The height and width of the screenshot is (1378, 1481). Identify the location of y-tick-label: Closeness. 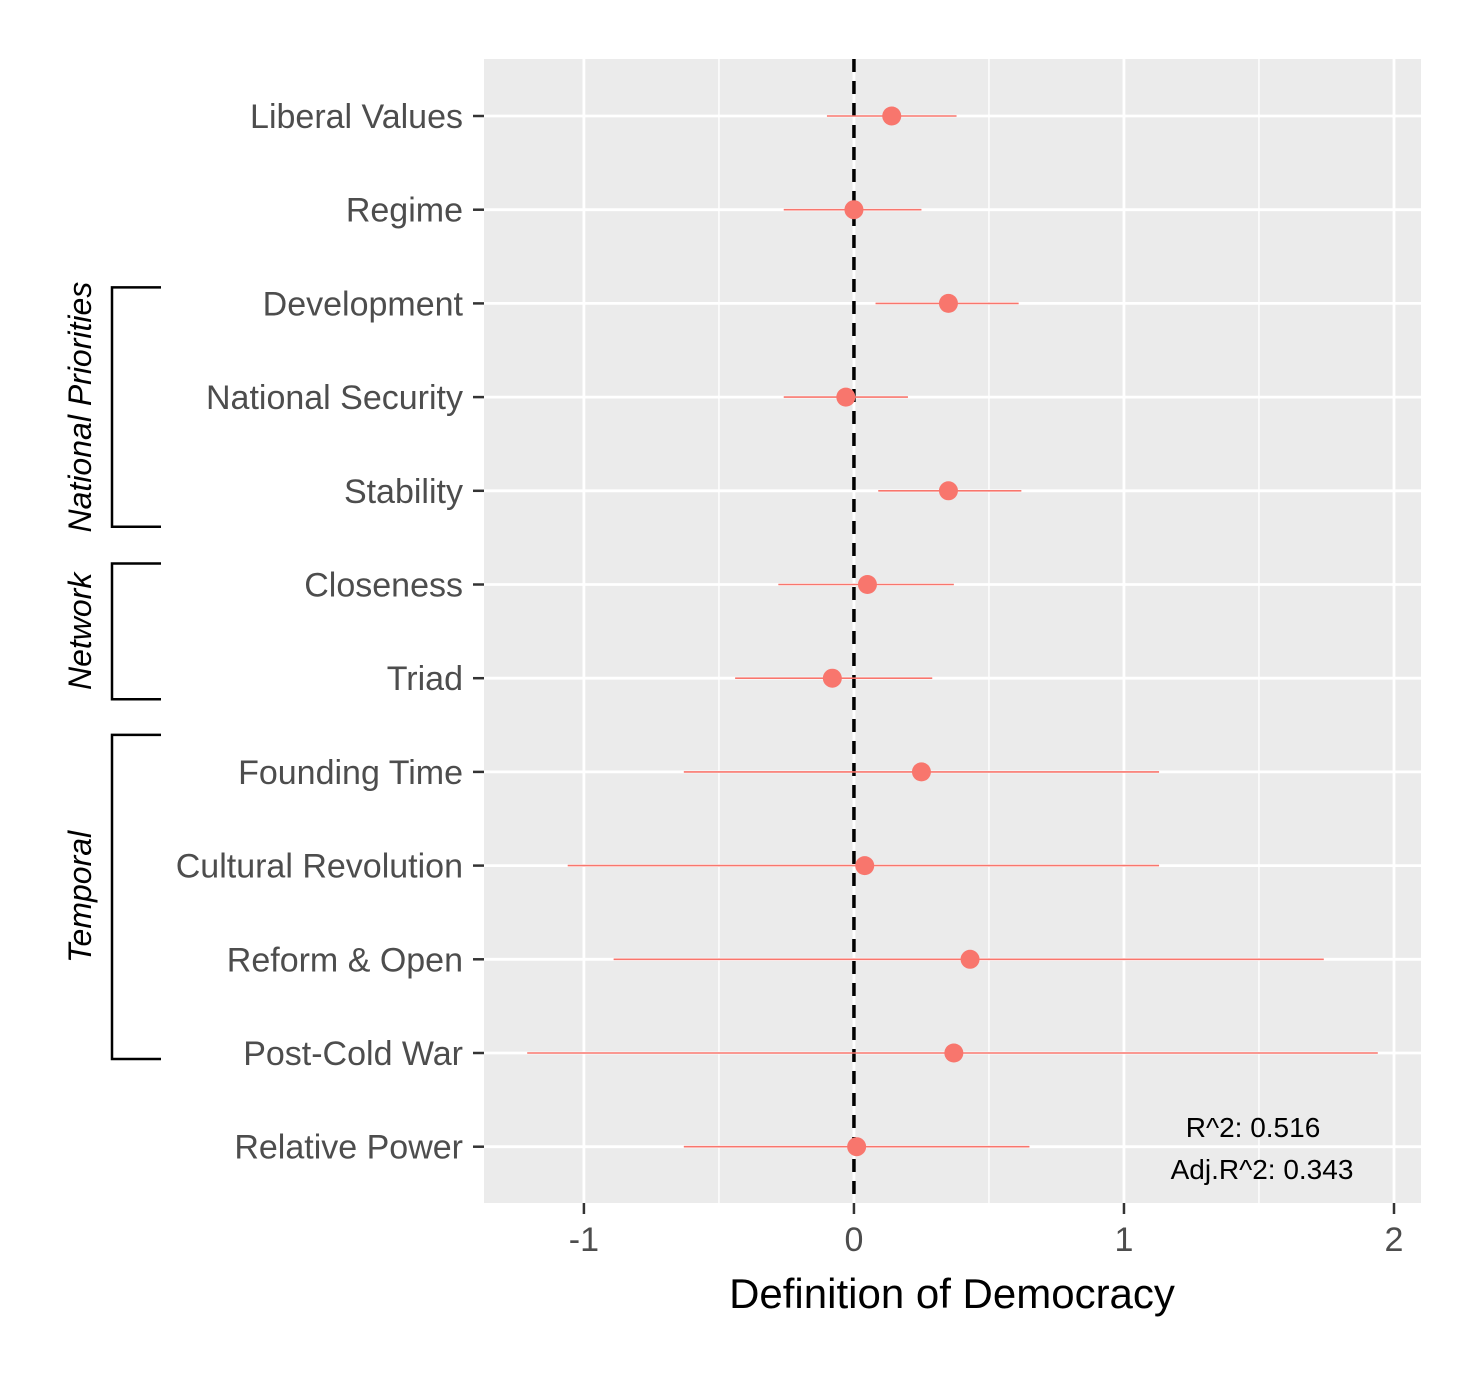
(383, 586).